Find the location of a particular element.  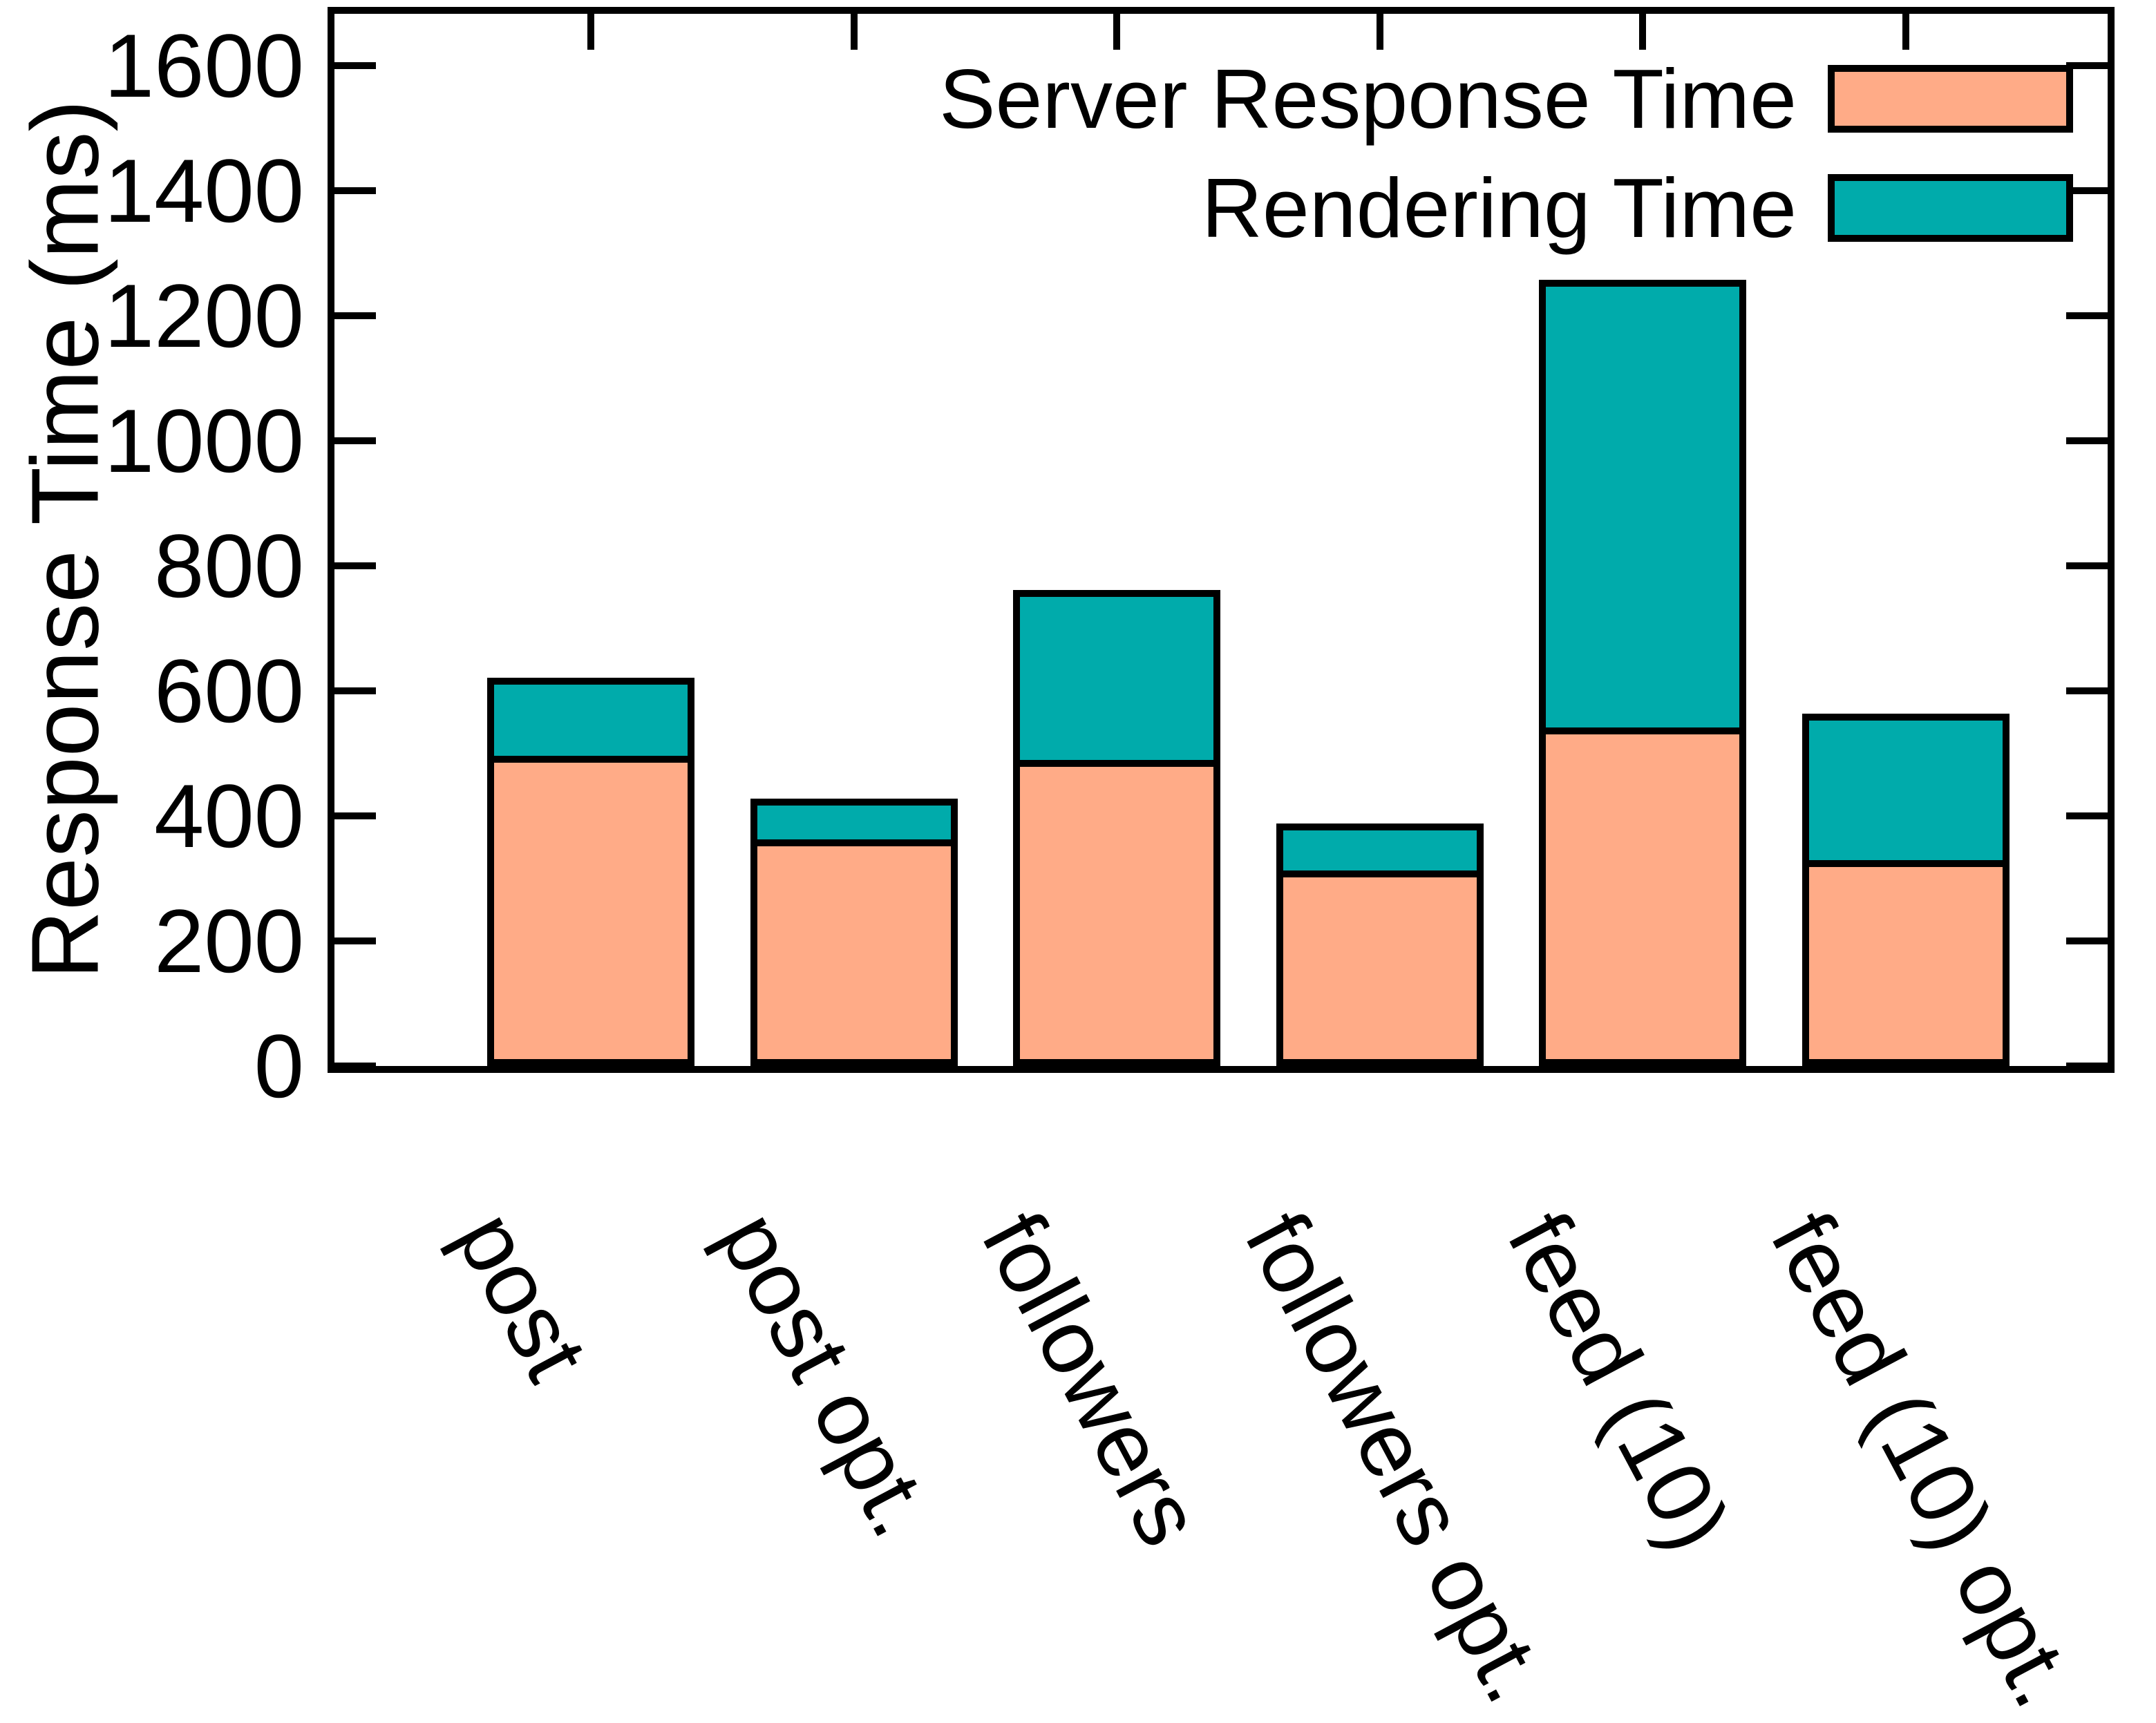

bar-followers-opt- is located at coordinates (1380, 945).